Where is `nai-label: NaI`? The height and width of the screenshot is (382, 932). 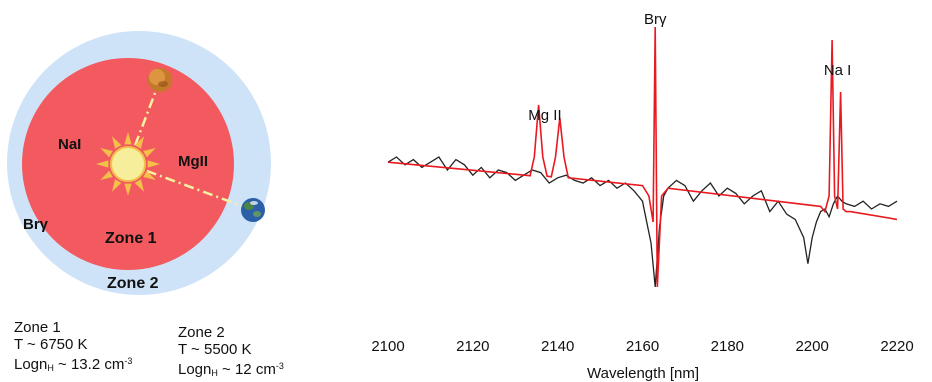 nai-label: NaI is located at coordinates (69, 144).